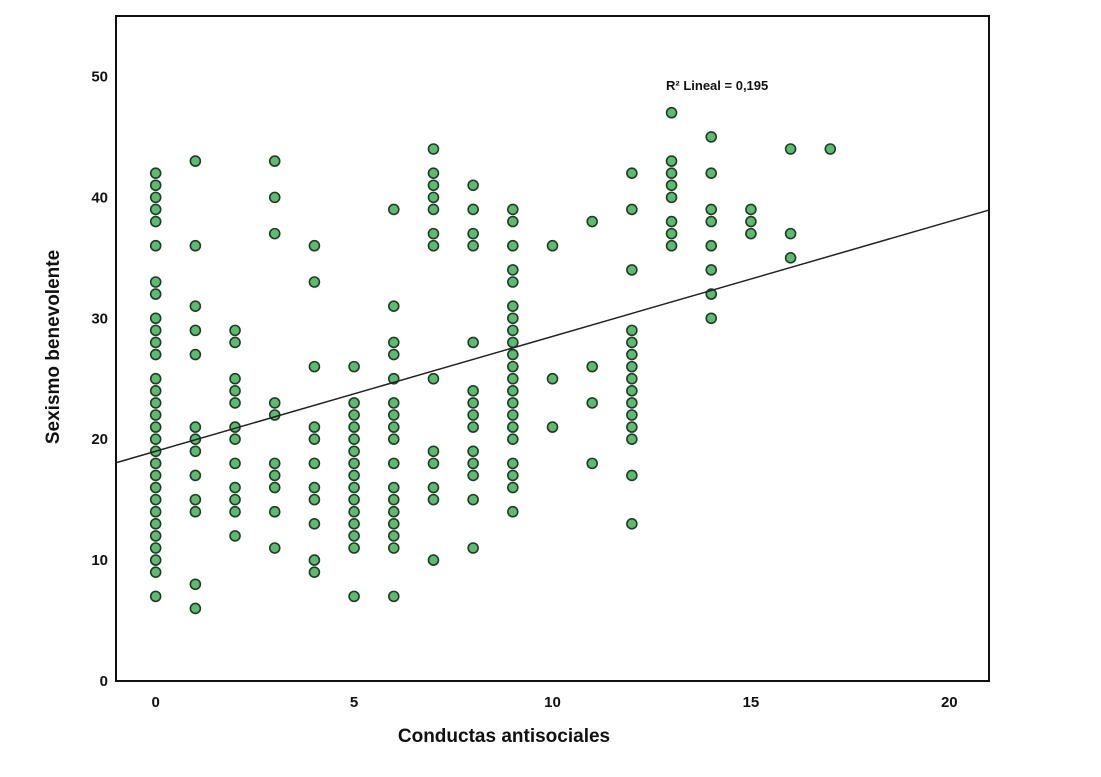  What do you see at coordinates (99, 560) in the screenshot?
I see `y-tick-label: 10` at bounding box center [99, 560].